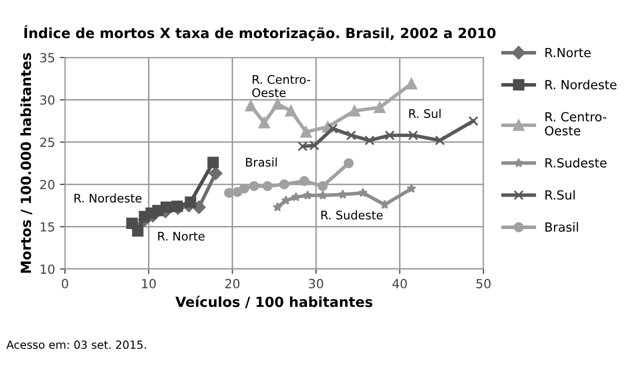 The width and height of the screenshot is (634, 371). What do you see at coordinates (273, 302) in the screenshot?
I see `x-axis-title: Veículos / 100 habitantes` at bounding box center [273, 302].